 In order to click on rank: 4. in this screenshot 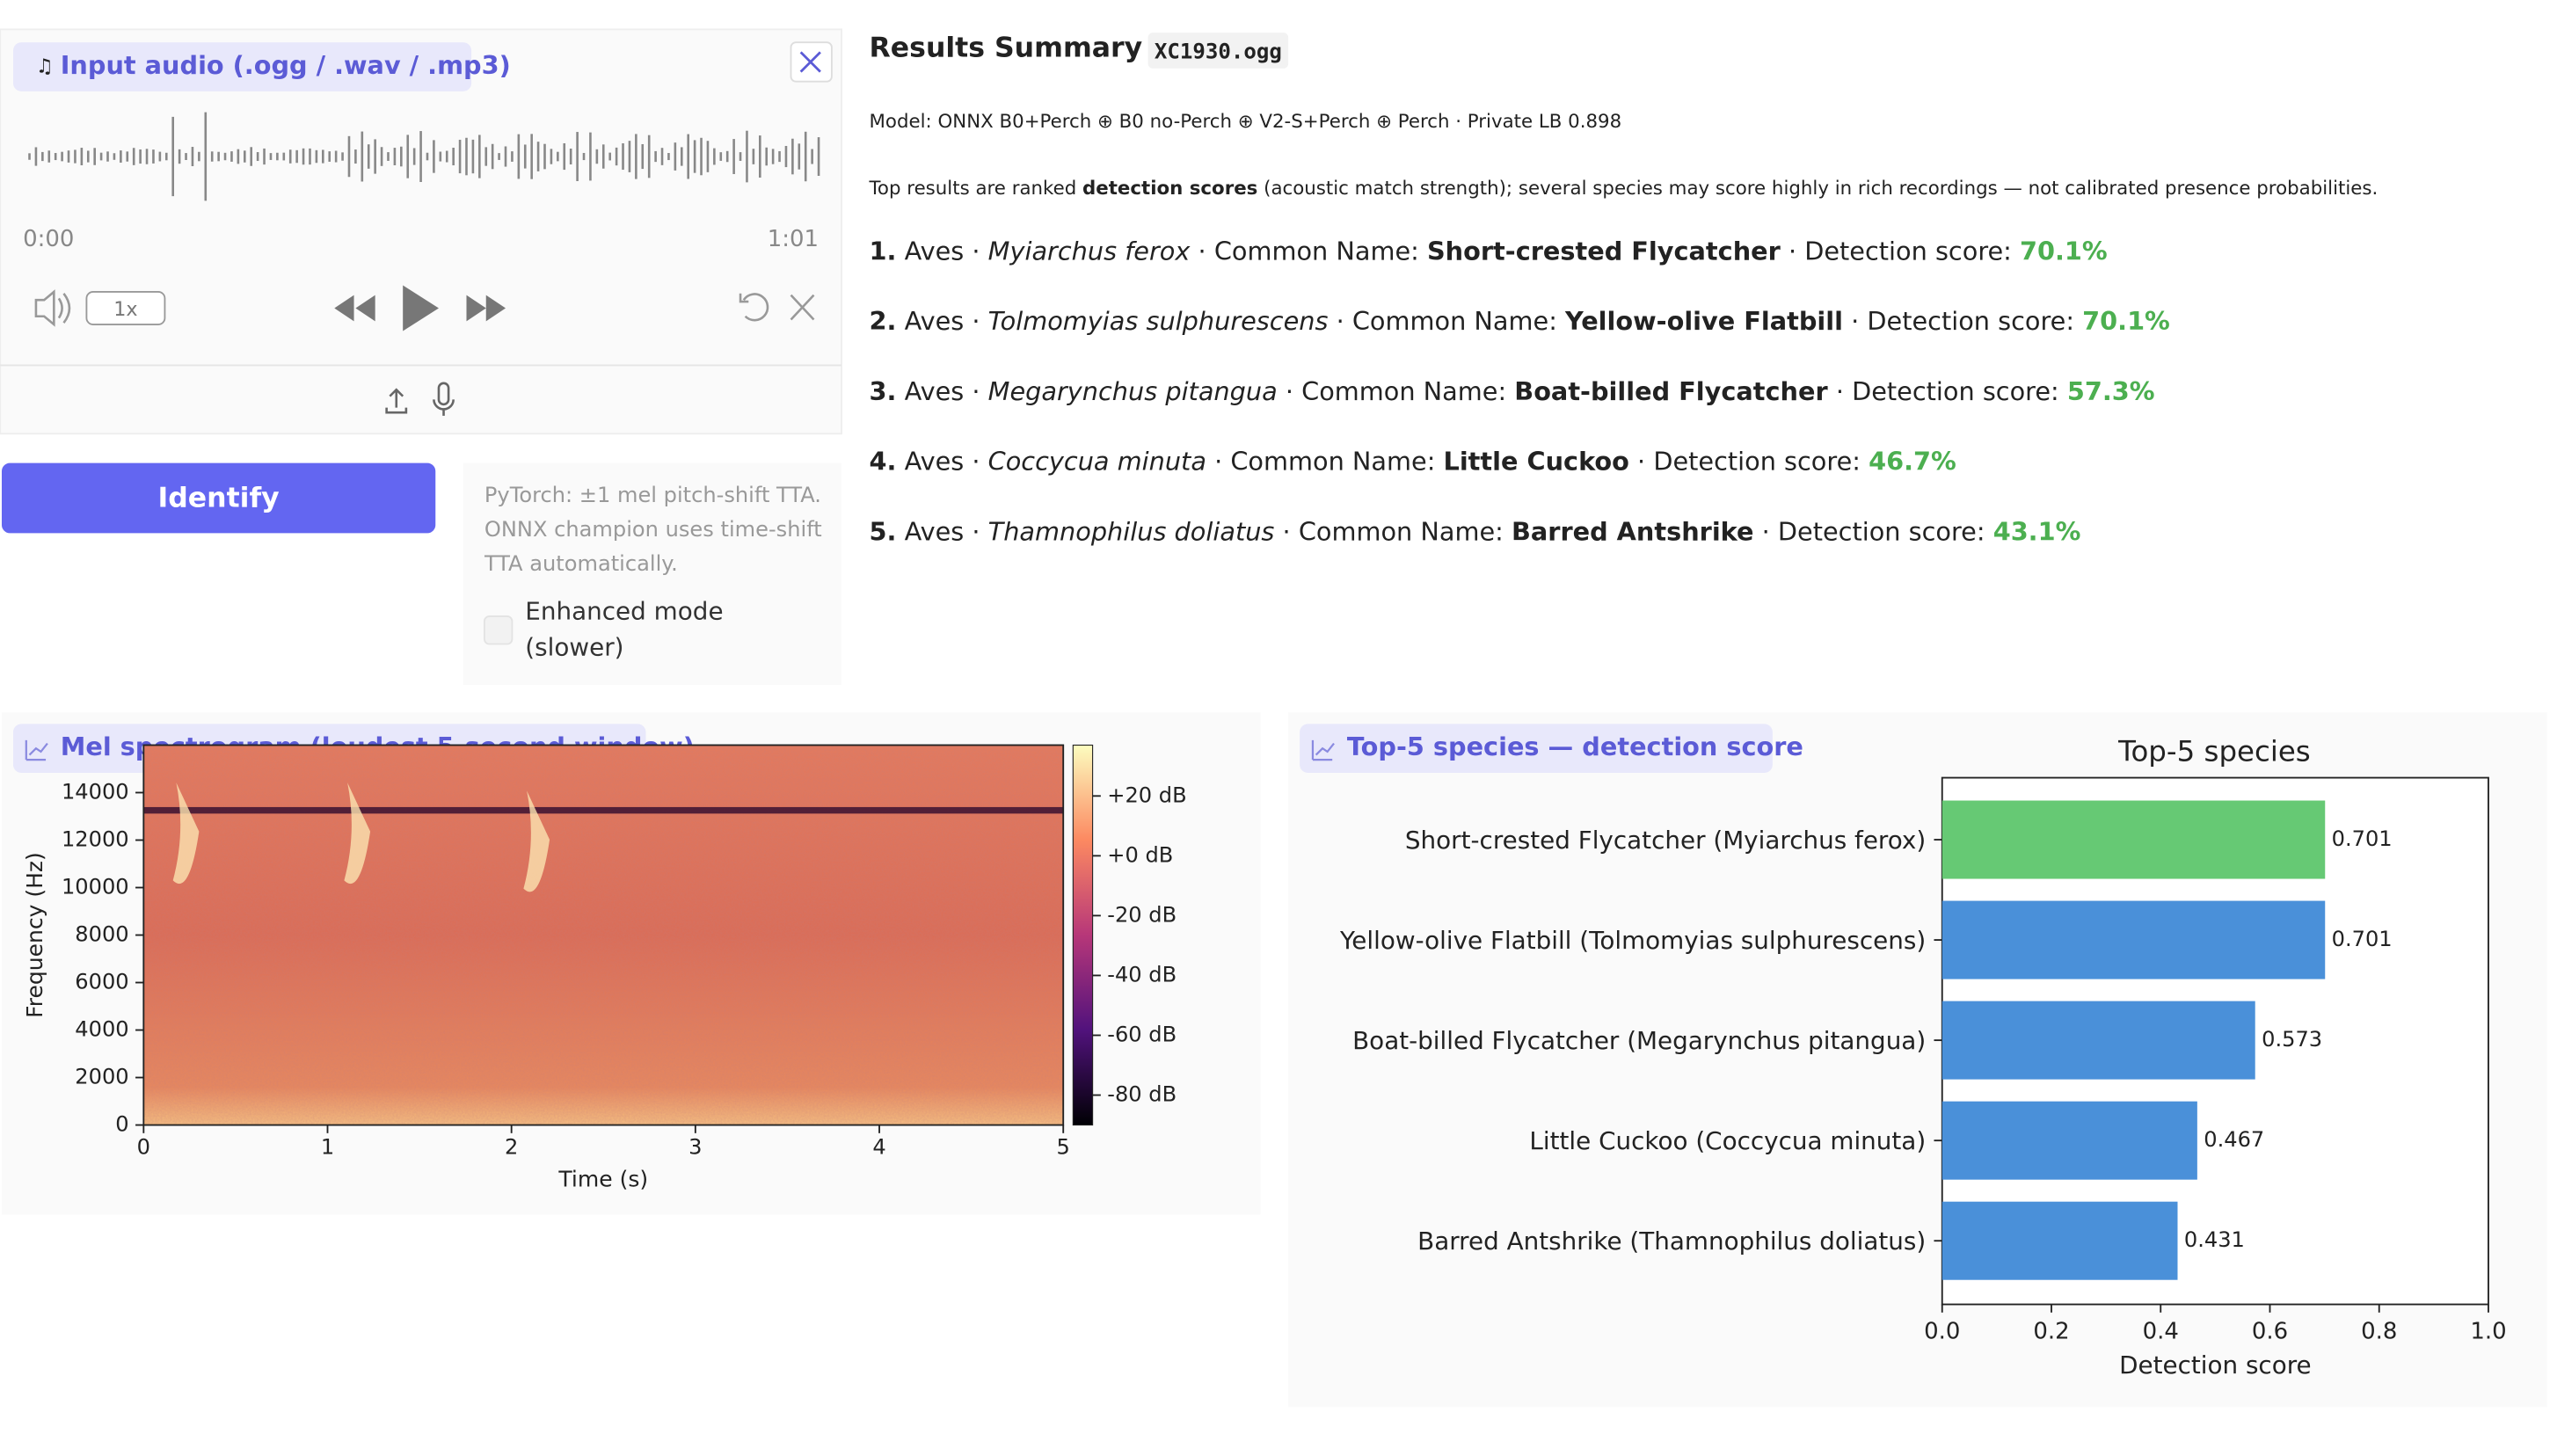, I will do `click(883, 462)`.